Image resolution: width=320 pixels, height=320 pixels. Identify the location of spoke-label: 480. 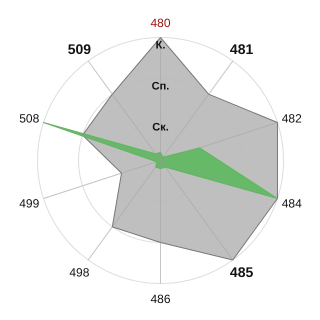
(160, 23).